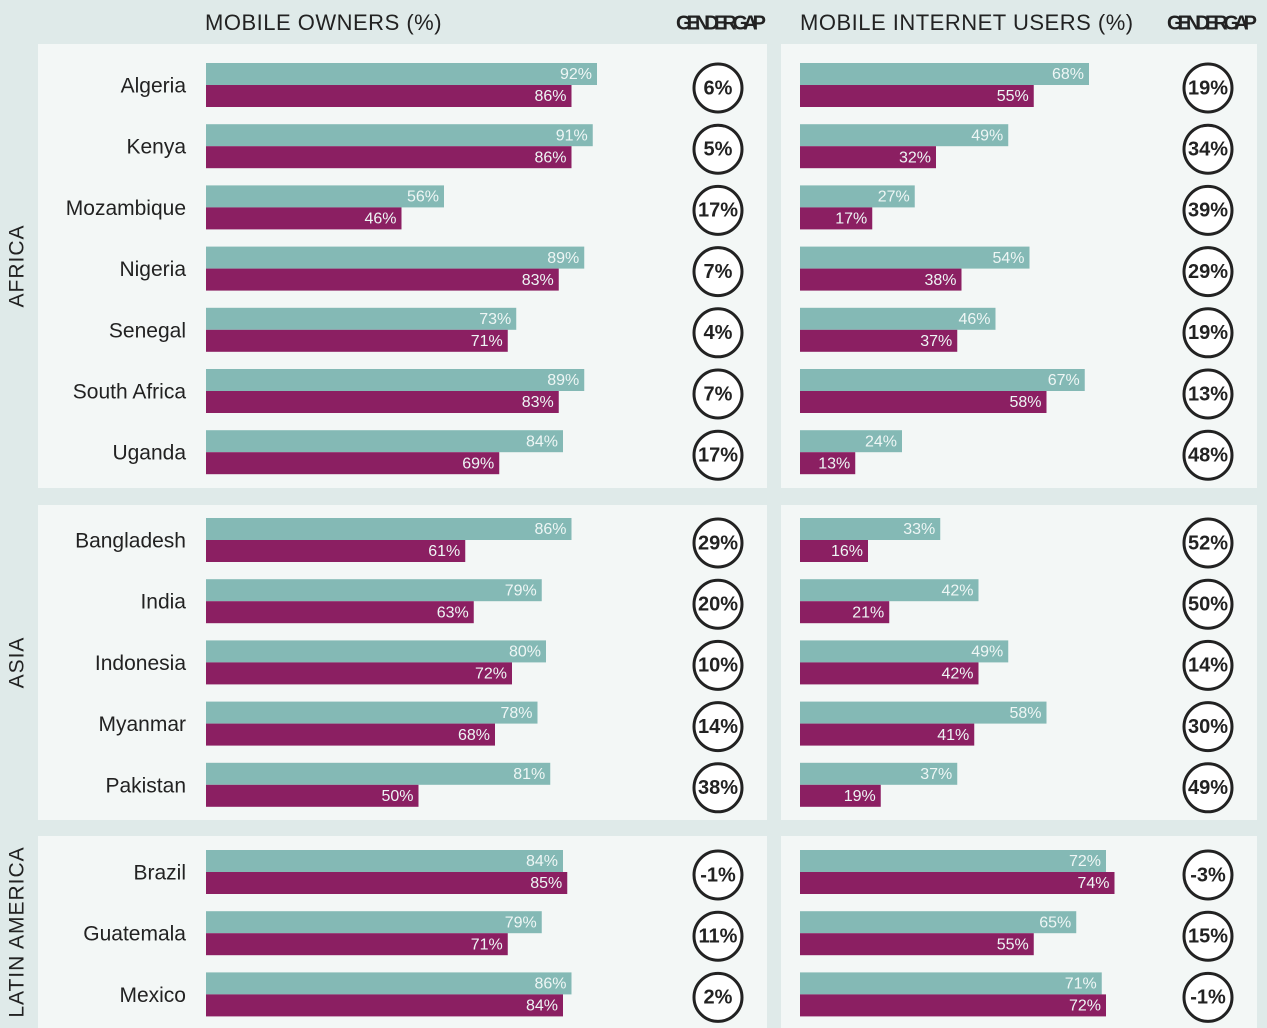  I want to click on gap-label: 29%, so click(718, 543).